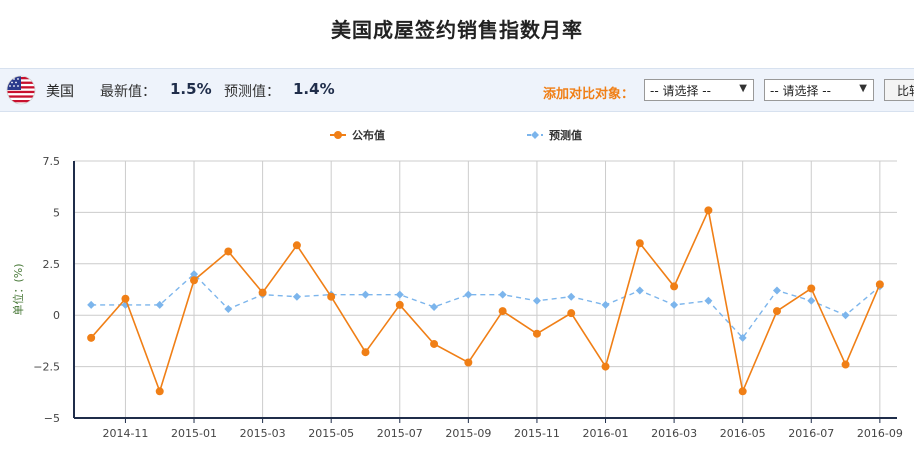  What do you see at coordinates (263, 433) in the screenshot?
I see `x-tick-label: 2015-03` at bounding box center [263, 433].